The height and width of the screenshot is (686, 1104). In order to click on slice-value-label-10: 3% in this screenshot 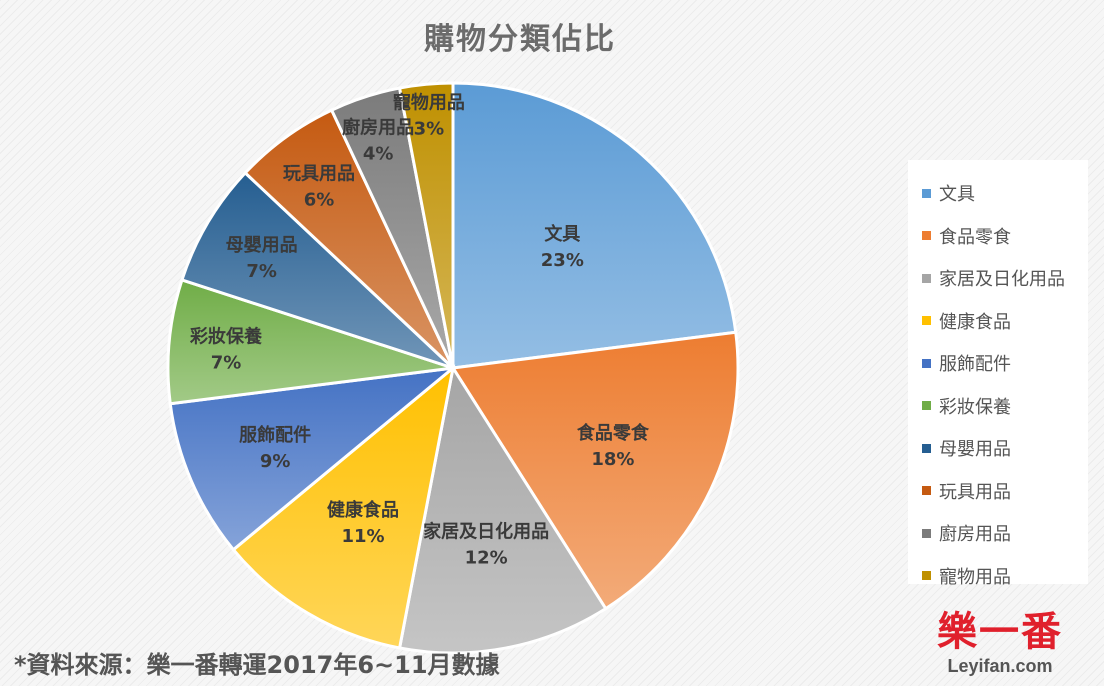, I will do `click(429, 129)`.